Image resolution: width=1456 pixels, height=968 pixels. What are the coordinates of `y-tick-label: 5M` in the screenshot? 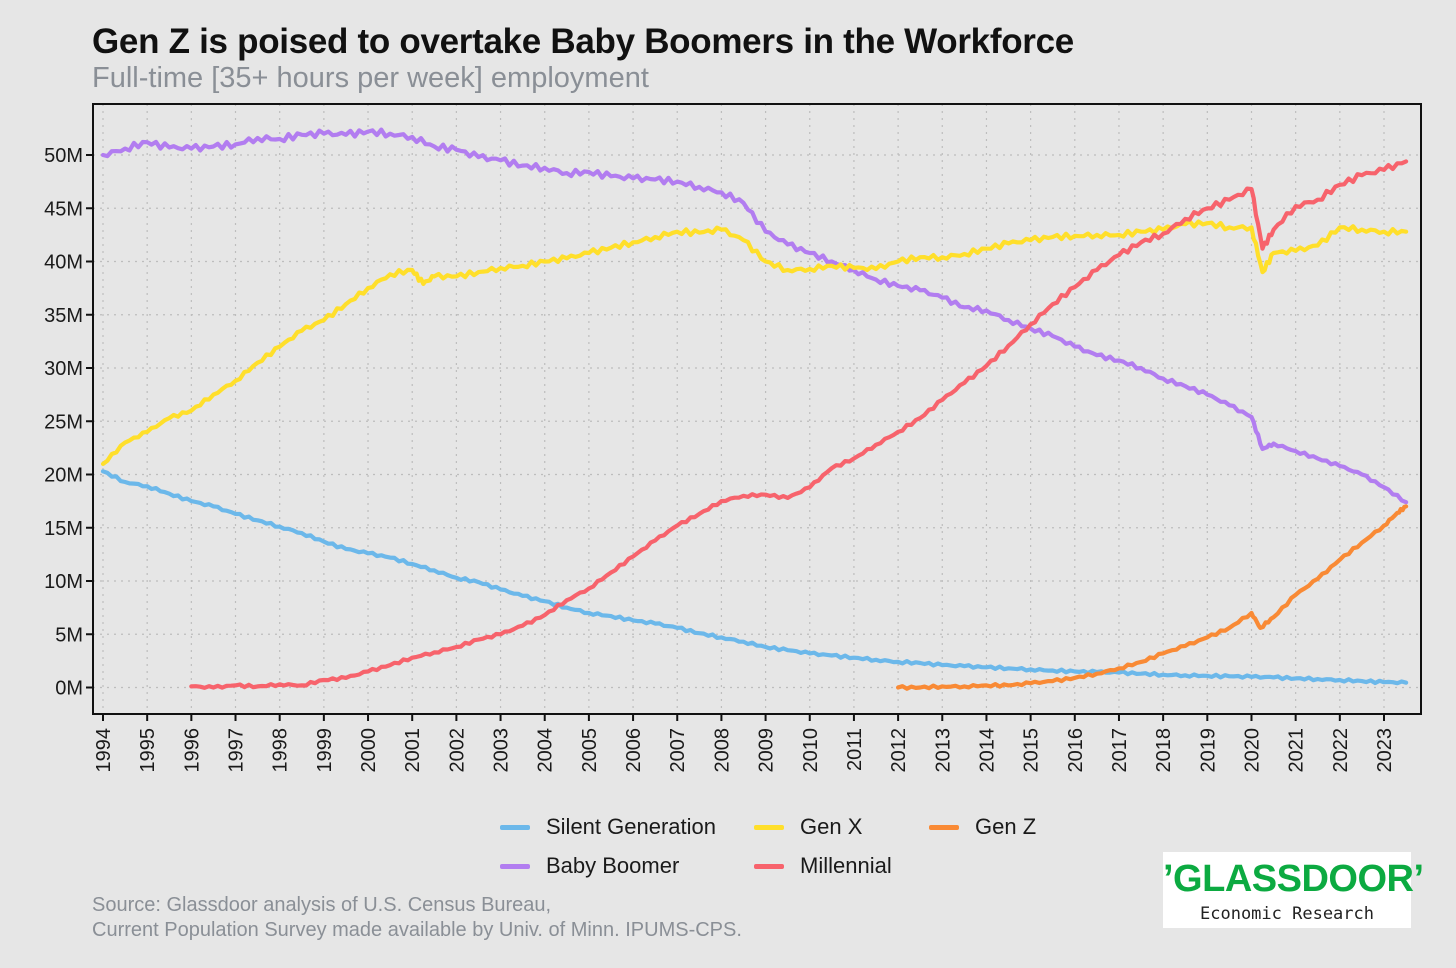 It's located at (69, 635).